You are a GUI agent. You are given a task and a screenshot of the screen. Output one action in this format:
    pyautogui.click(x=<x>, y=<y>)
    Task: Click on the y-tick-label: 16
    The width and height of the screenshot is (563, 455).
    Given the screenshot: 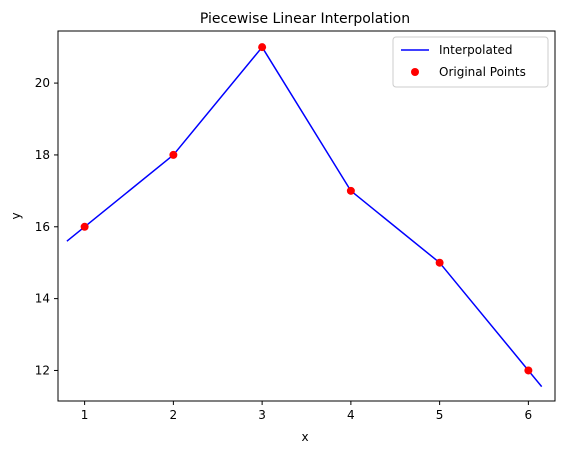 What is the action you would take?
    pyautogui.click(x=42, y=227)
    